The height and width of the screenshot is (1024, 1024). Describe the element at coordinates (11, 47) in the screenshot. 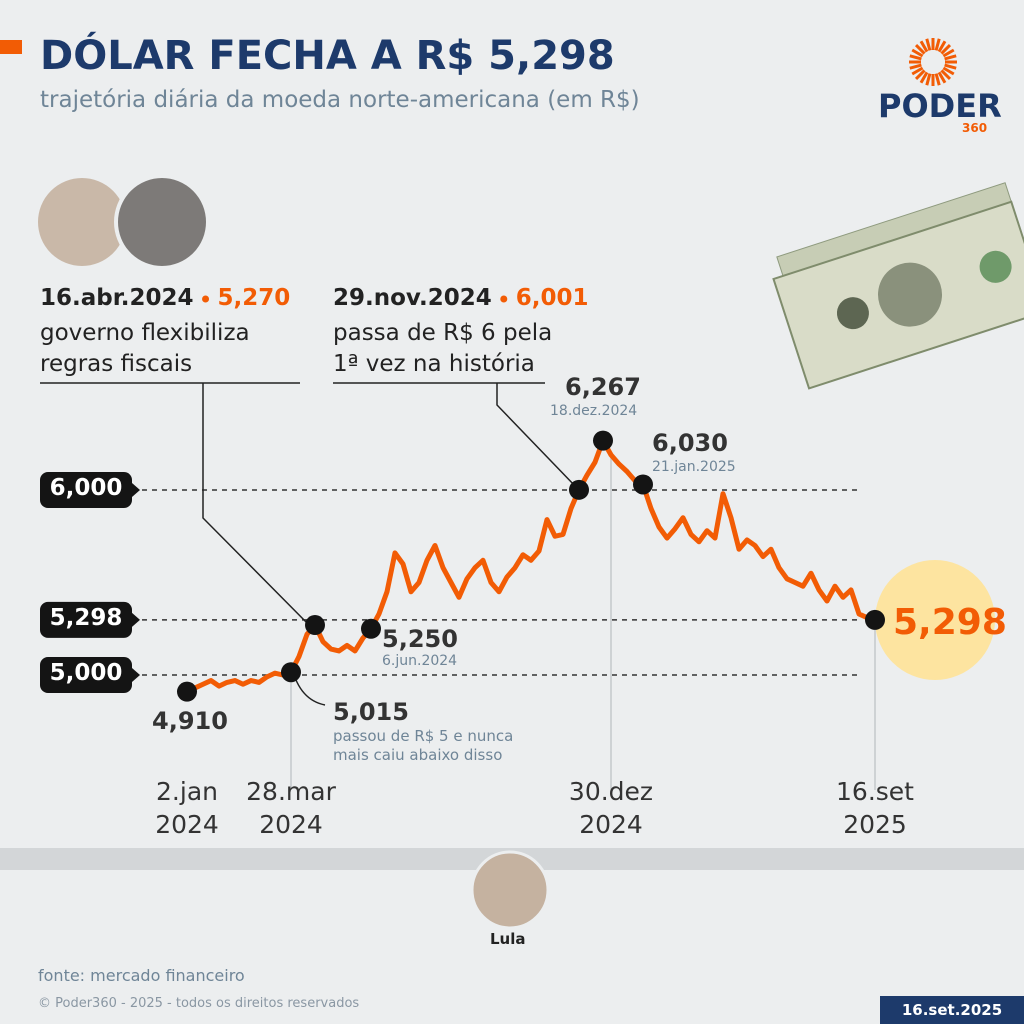

I see `accent` at that location.